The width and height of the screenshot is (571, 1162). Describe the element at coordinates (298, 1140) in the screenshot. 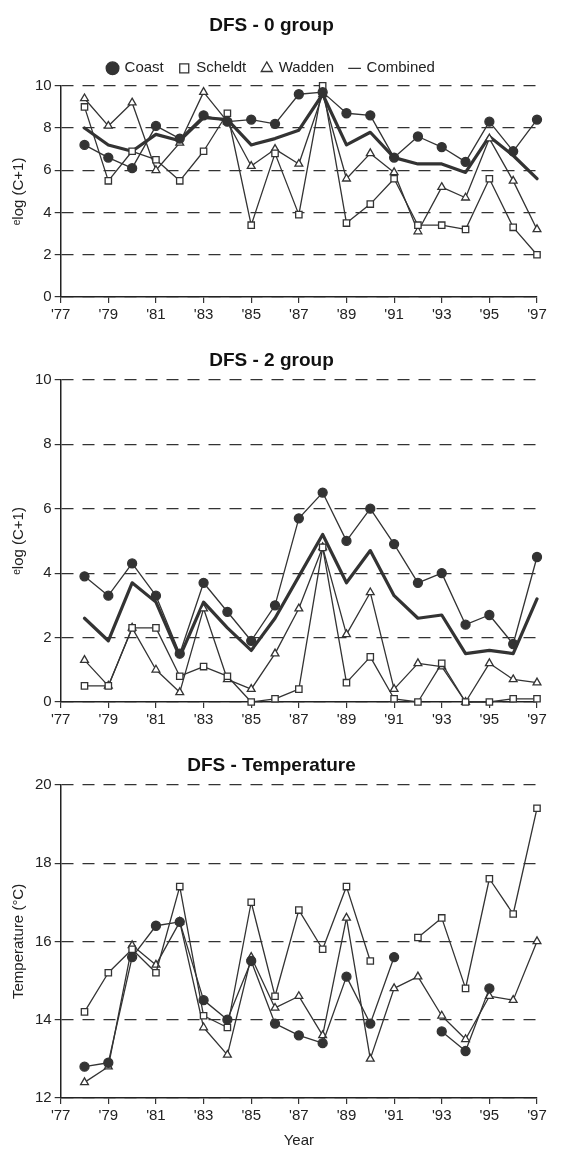

I see `x-axis-title: Year` at that location.